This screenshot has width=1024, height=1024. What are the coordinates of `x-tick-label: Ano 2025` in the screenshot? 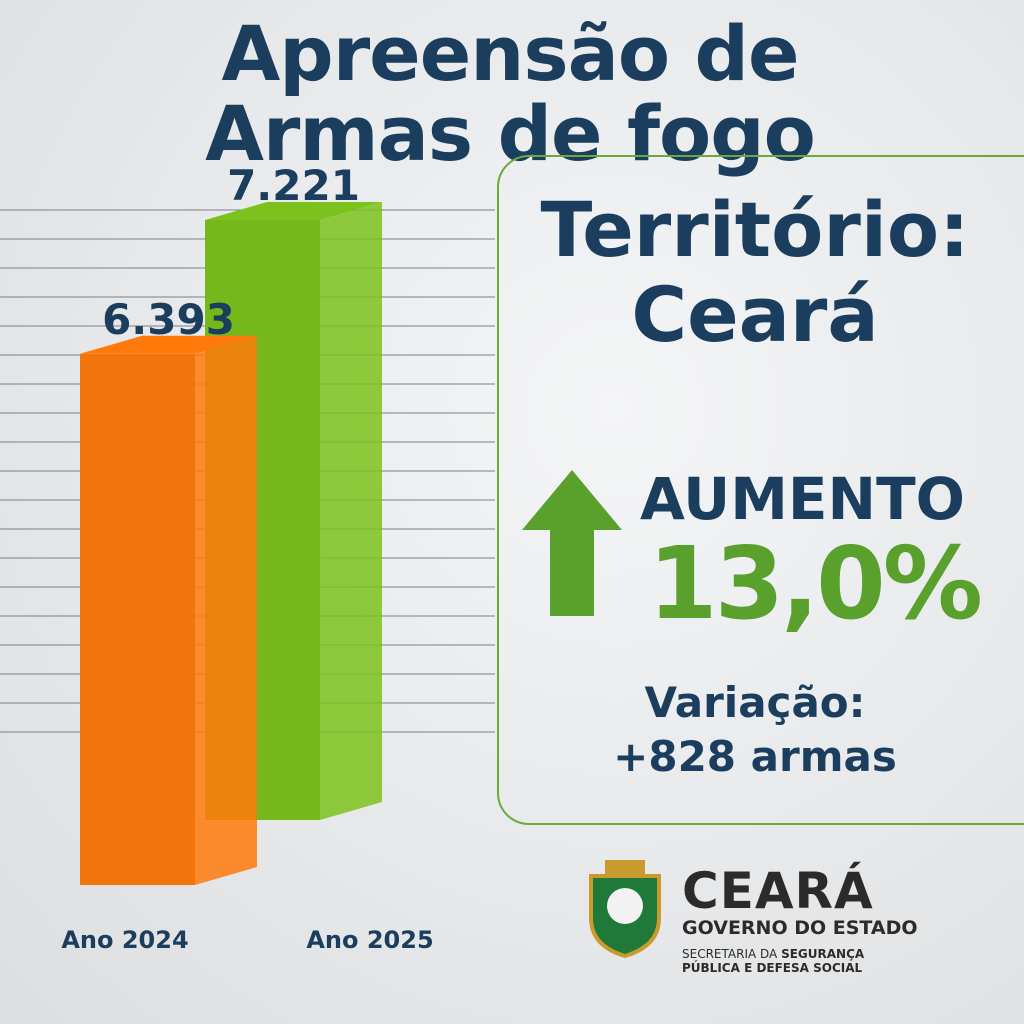 It's located at (369, 940).